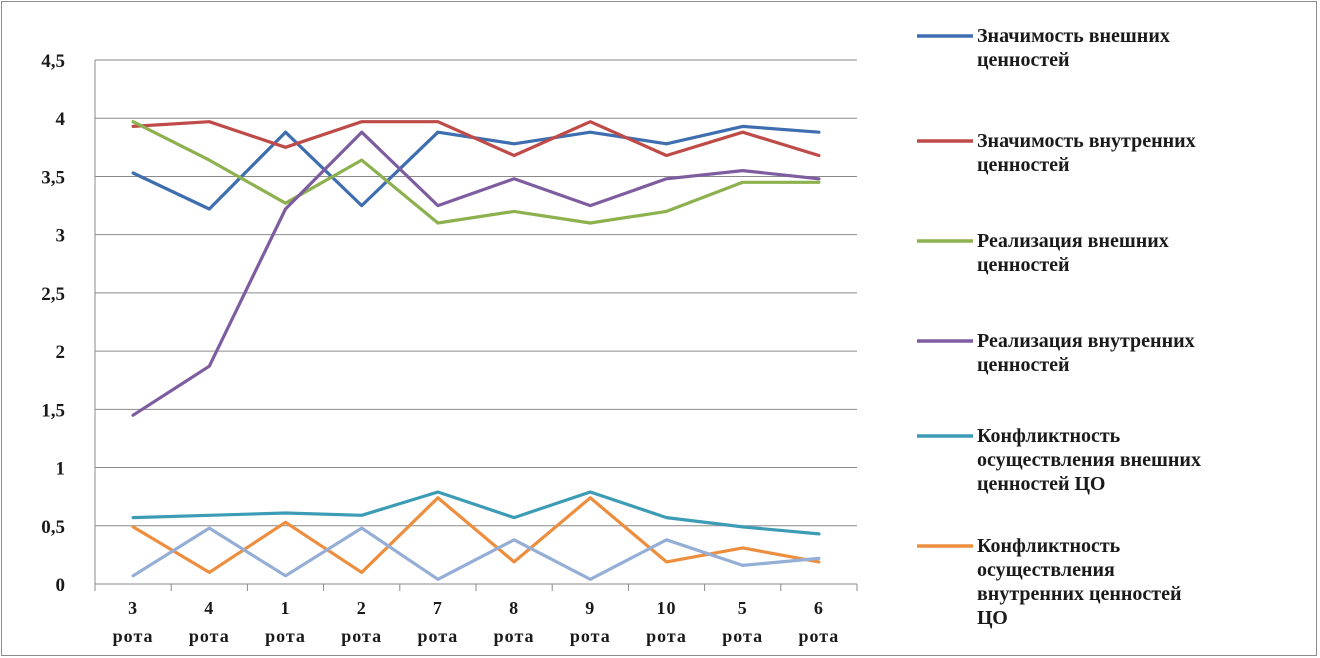  Describe the element at coordinates (61, 469) in the screenshot. I see `y-tick-label: 1` at that location.